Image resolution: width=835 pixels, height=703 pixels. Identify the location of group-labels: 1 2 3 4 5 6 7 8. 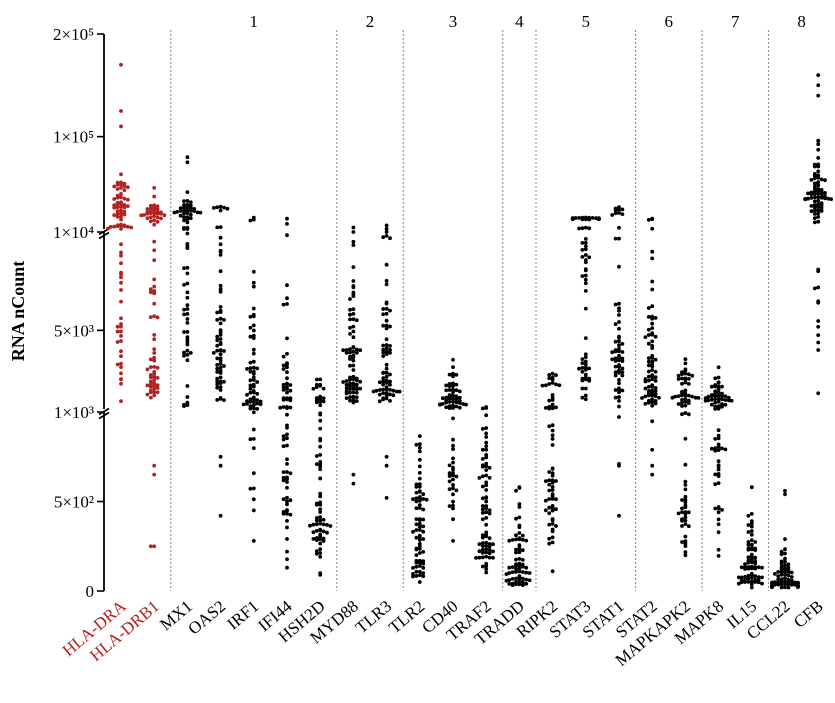
(528, 21).